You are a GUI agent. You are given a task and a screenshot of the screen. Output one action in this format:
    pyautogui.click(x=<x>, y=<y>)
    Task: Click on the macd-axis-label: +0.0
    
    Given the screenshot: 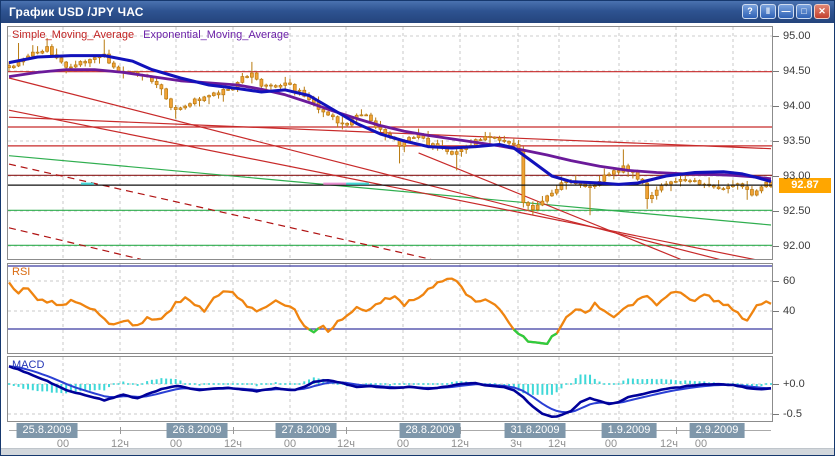 What is the action you would take?
    pyautogui.click(x=794, y=384)
    